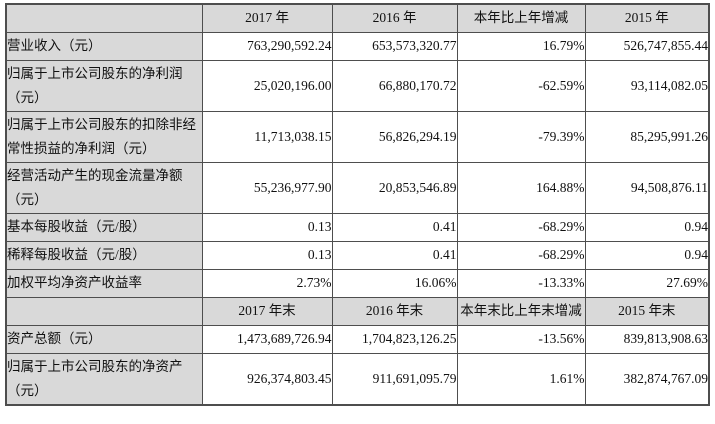 The width and height of the screenshot is (715, 424). Describe the element at coordinates (647, 339) in the screenshot. I see `value-2015: 839,813,908.63` at that location.